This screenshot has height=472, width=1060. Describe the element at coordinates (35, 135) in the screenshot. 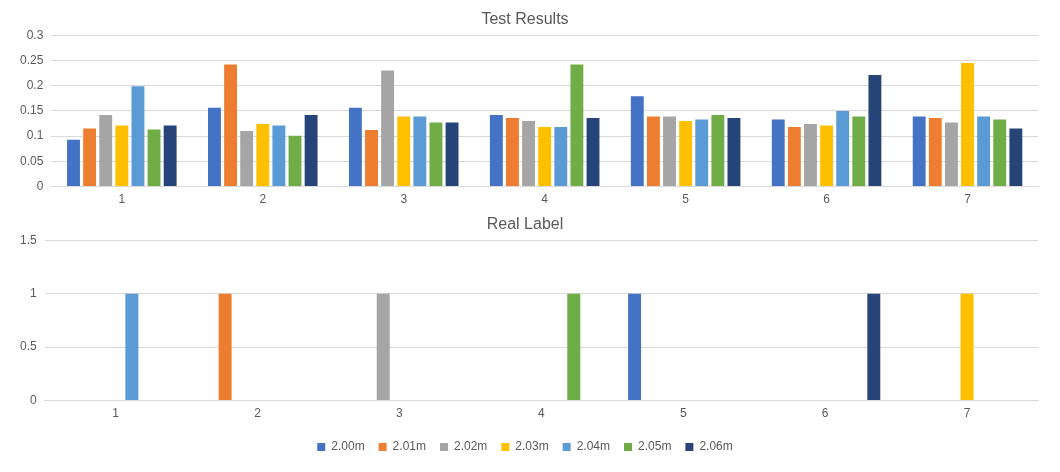

I see `y-tick-label: 0.1` at that location.